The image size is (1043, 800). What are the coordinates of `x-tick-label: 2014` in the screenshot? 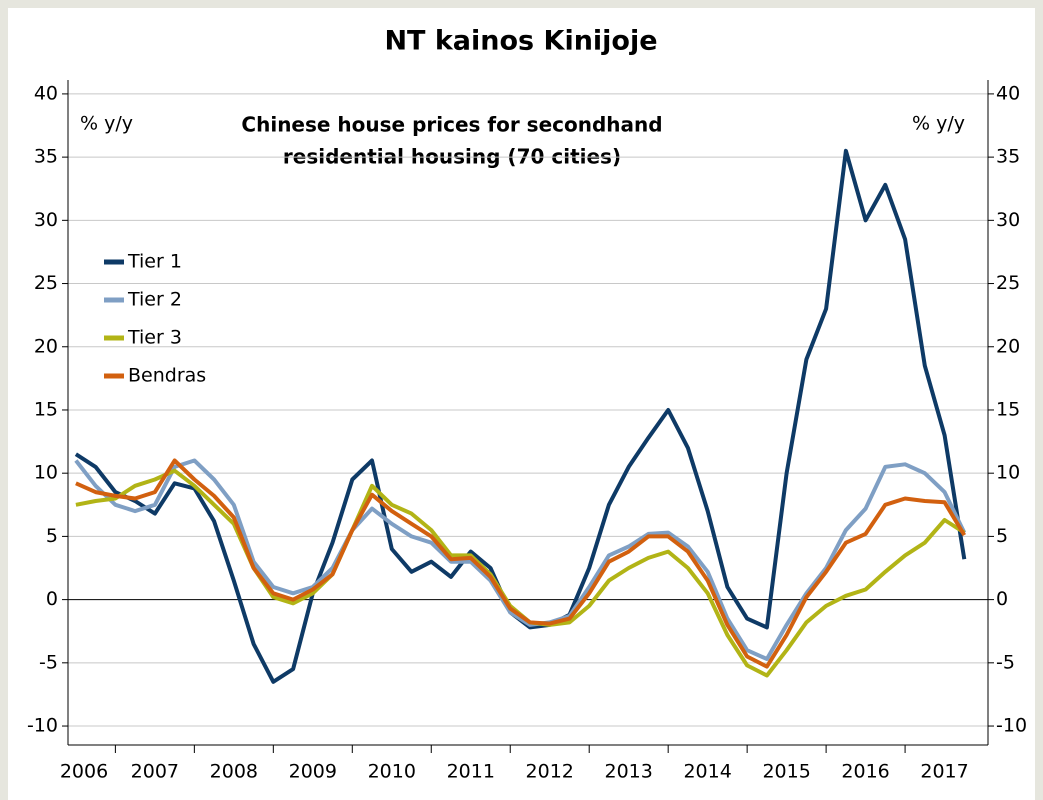 It's located at (707, 772).